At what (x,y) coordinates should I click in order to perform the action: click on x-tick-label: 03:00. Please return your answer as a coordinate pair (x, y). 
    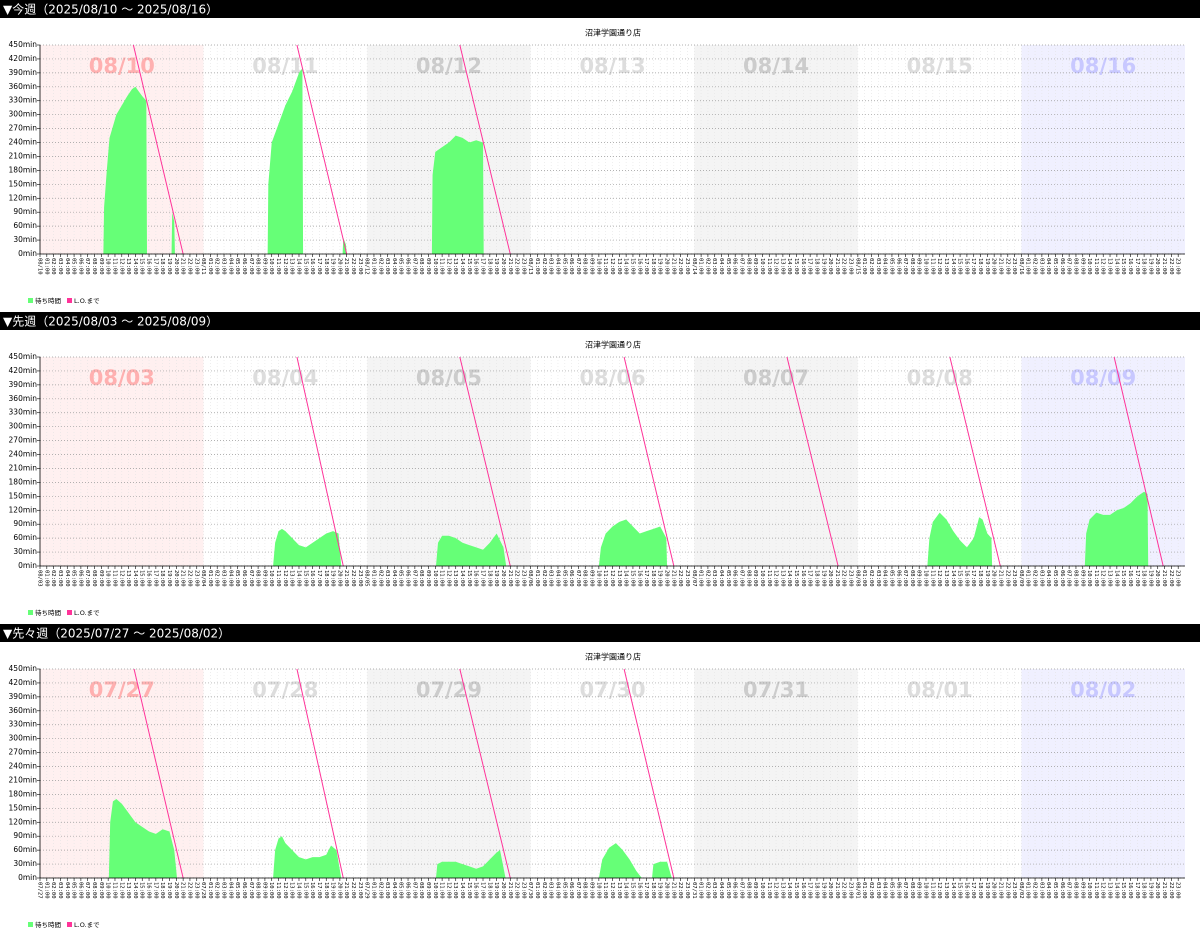
    Looking at the image, I should click on (387, 890).